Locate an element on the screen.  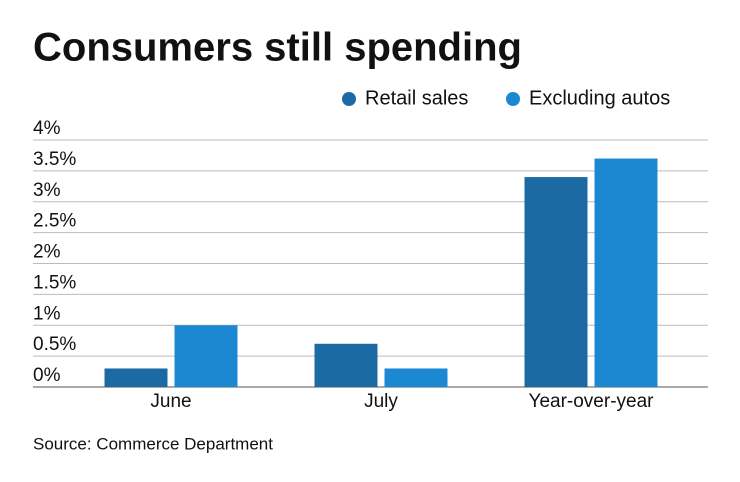
x-tick-label: Year-over-year is located at coordinates (592, 401).